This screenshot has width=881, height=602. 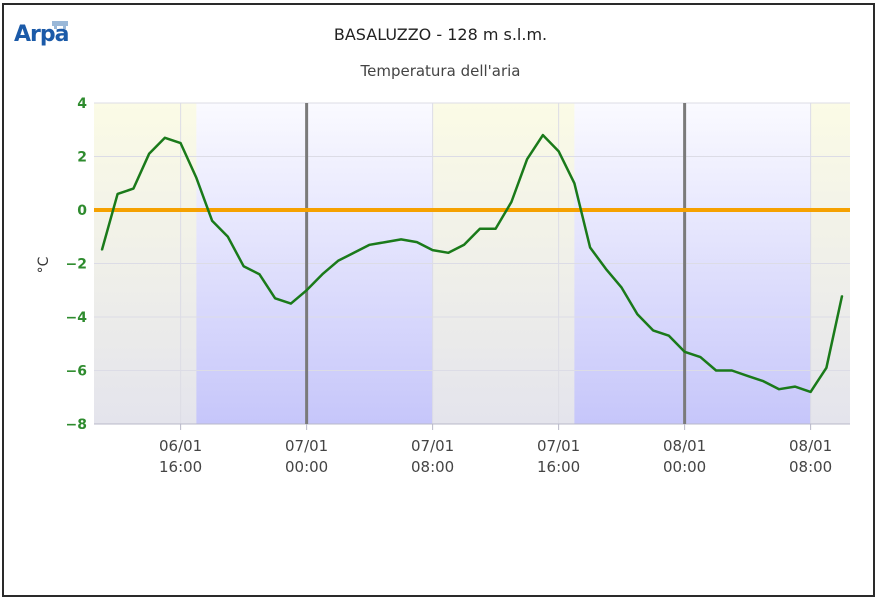 I want to click on y-tick-label: −4, so click(x=77, y=318).